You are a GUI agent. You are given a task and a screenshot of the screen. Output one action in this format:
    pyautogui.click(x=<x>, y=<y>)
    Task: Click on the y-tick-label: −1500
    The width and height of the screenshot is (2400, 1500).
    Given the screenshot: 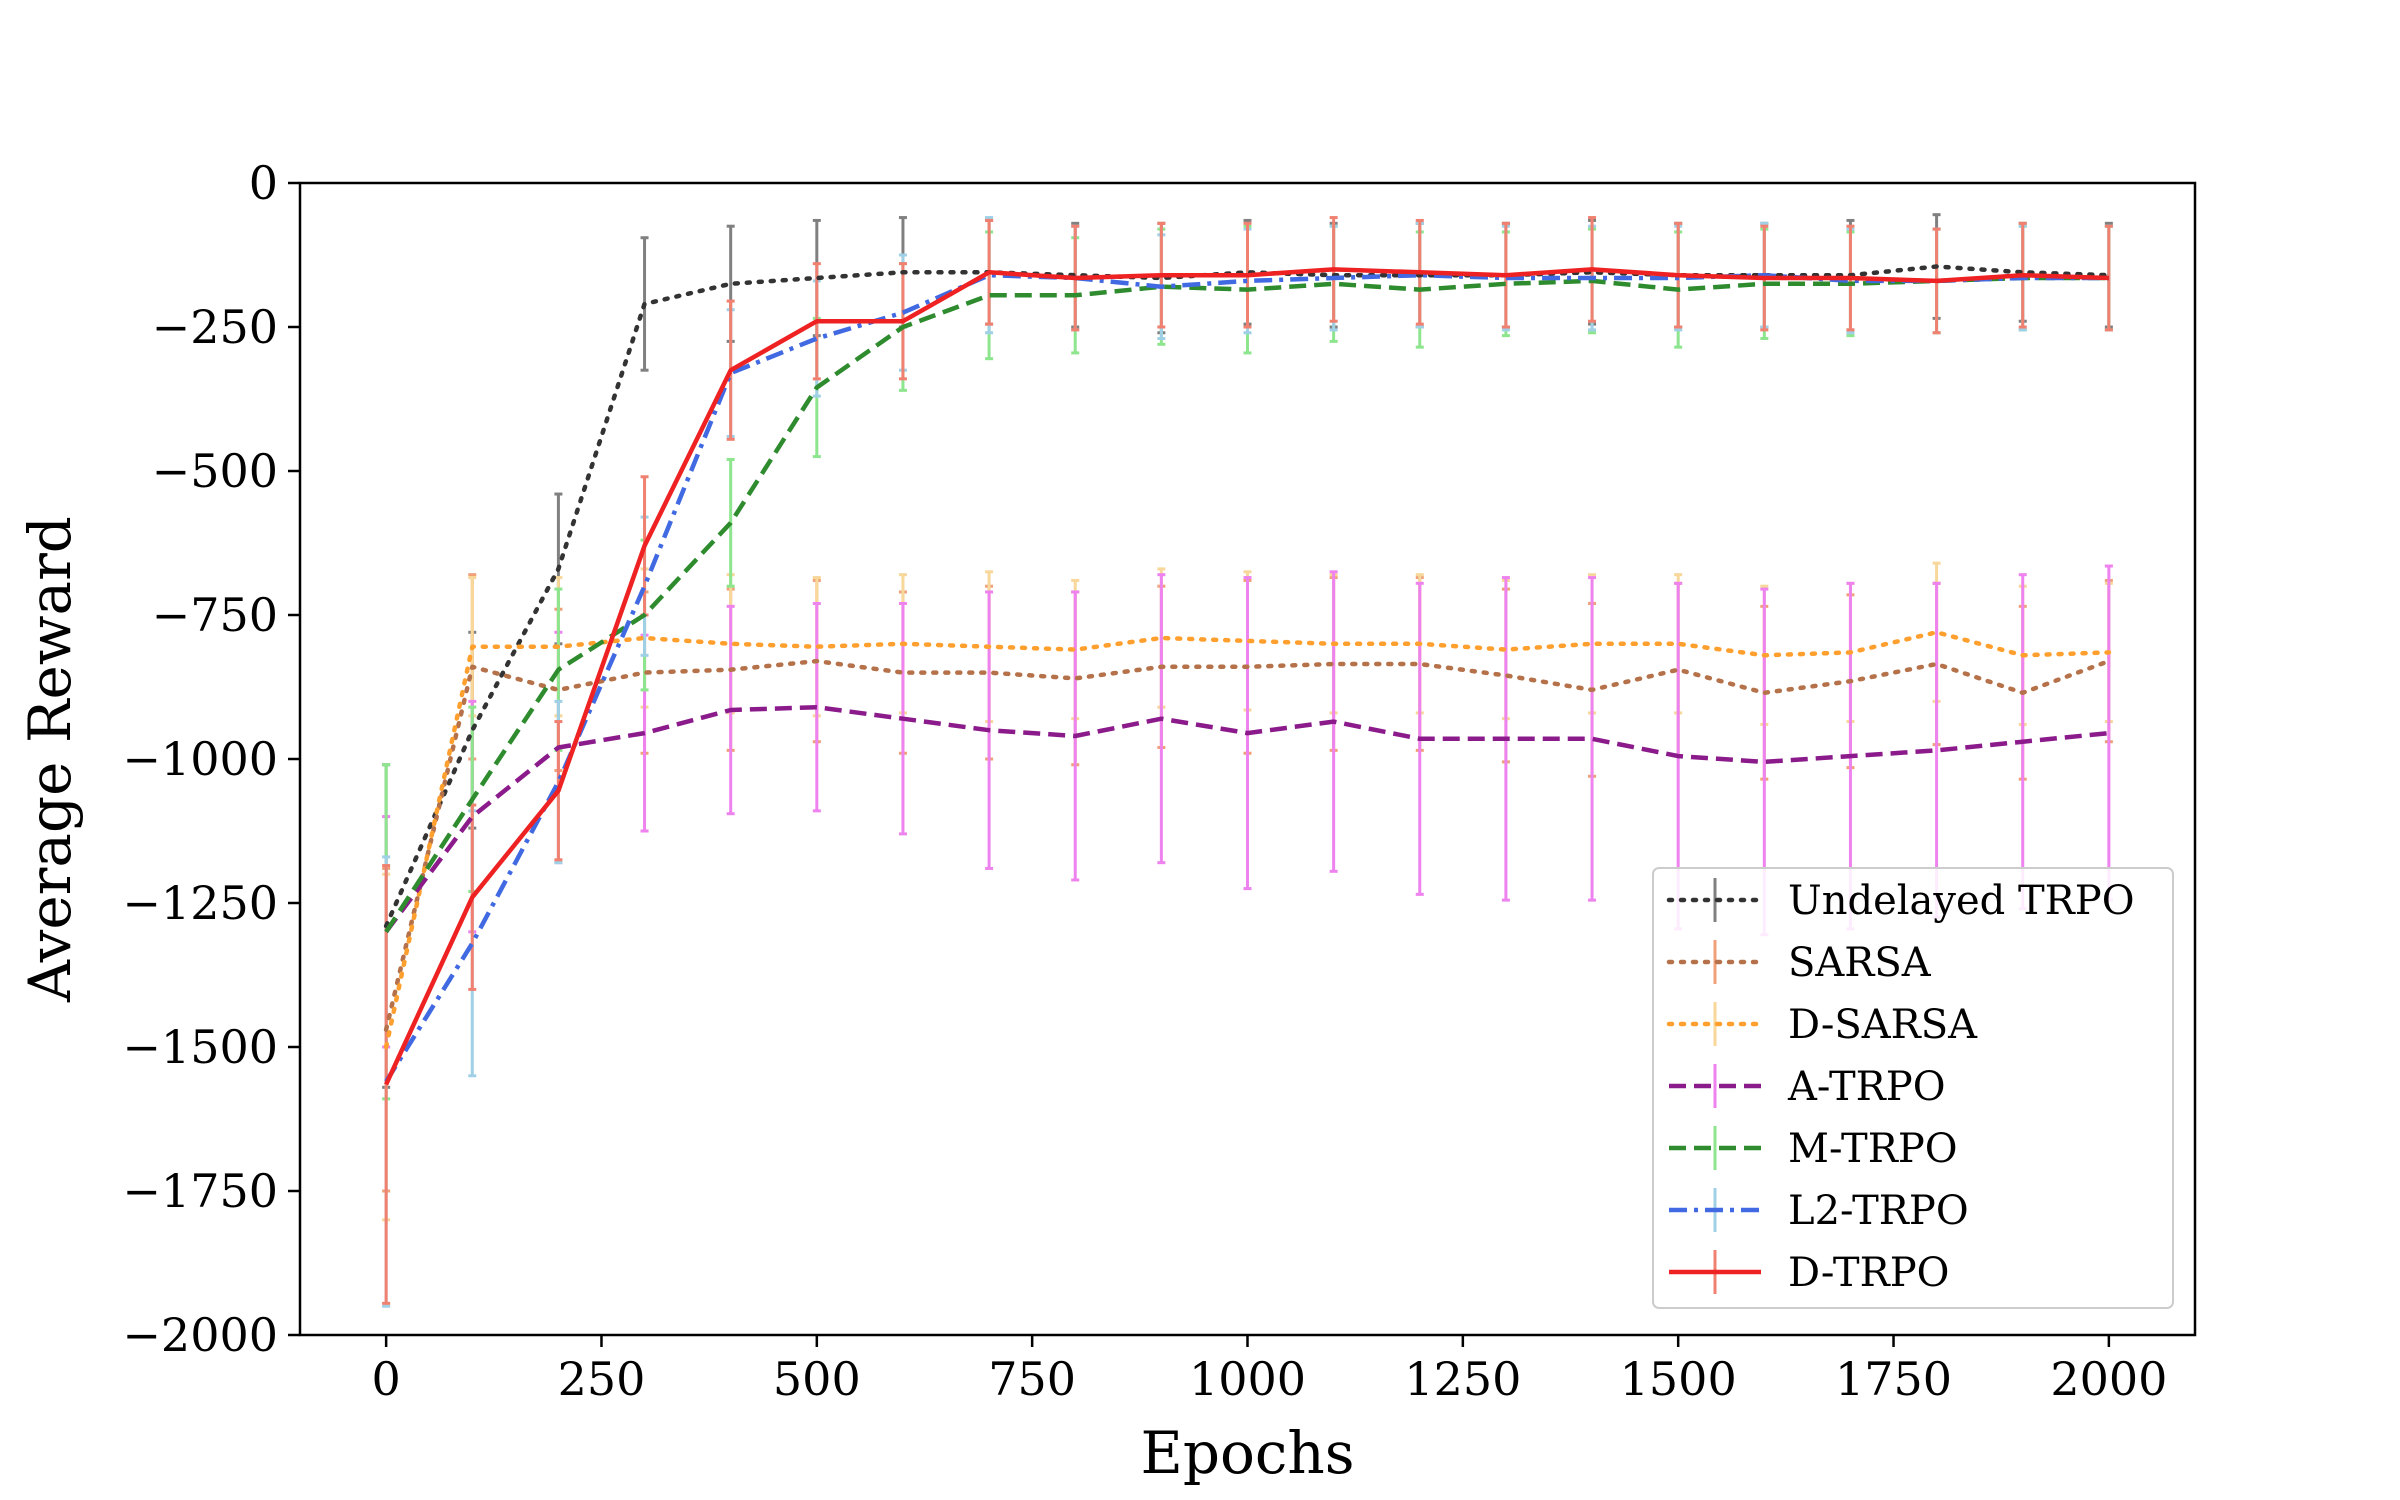 What is the action you would take?
    pyautogui.click(x=200, y=1047)
    